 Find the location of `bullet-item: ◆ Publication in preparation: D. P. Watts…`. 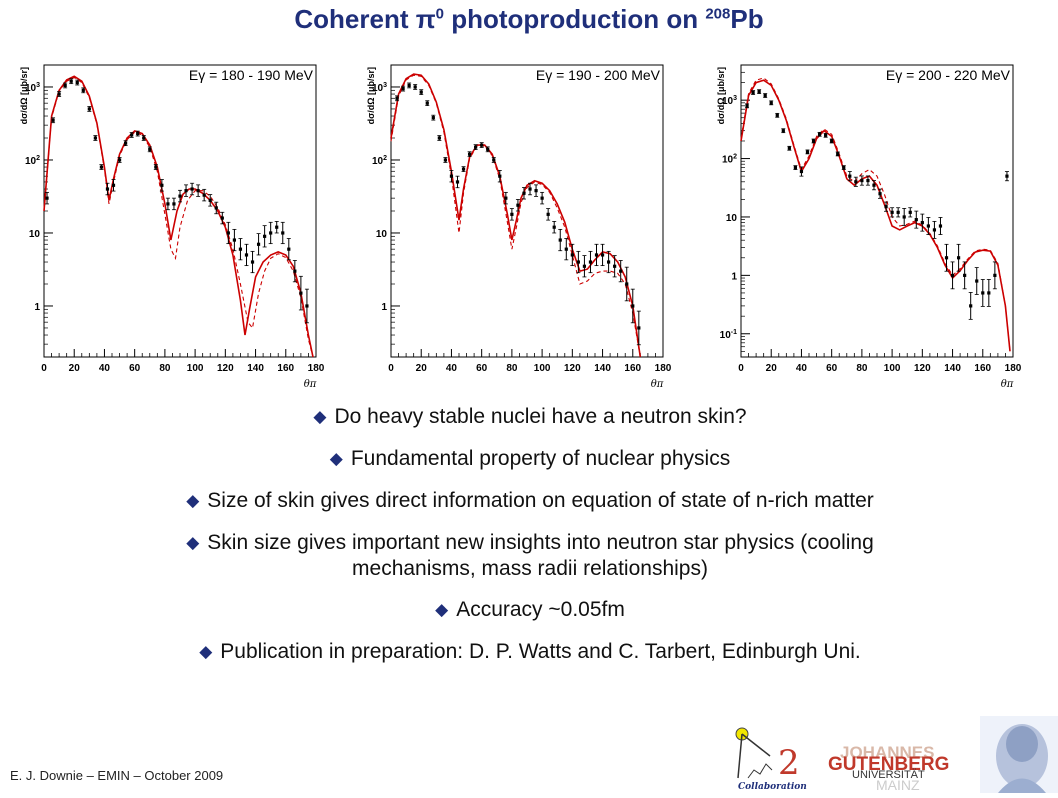

bullet-item: ◆ Publication in preparation: D. P. Watts… is located at coordinates (530, 651).